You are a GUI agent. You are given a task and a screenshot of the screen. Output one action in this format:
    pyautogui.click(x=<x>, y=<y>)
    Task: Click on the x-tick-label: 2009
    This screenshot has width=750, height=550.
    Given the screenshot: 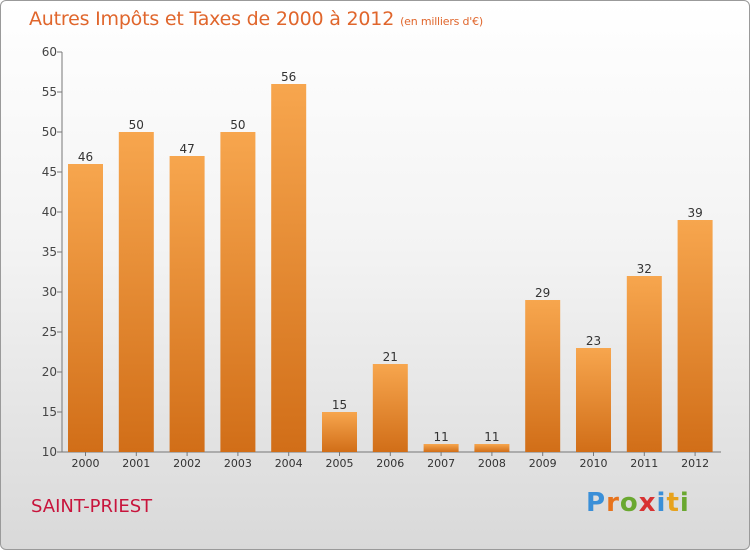 What is the action you would take?
    pyautogui.click(x=543, y=463)
    